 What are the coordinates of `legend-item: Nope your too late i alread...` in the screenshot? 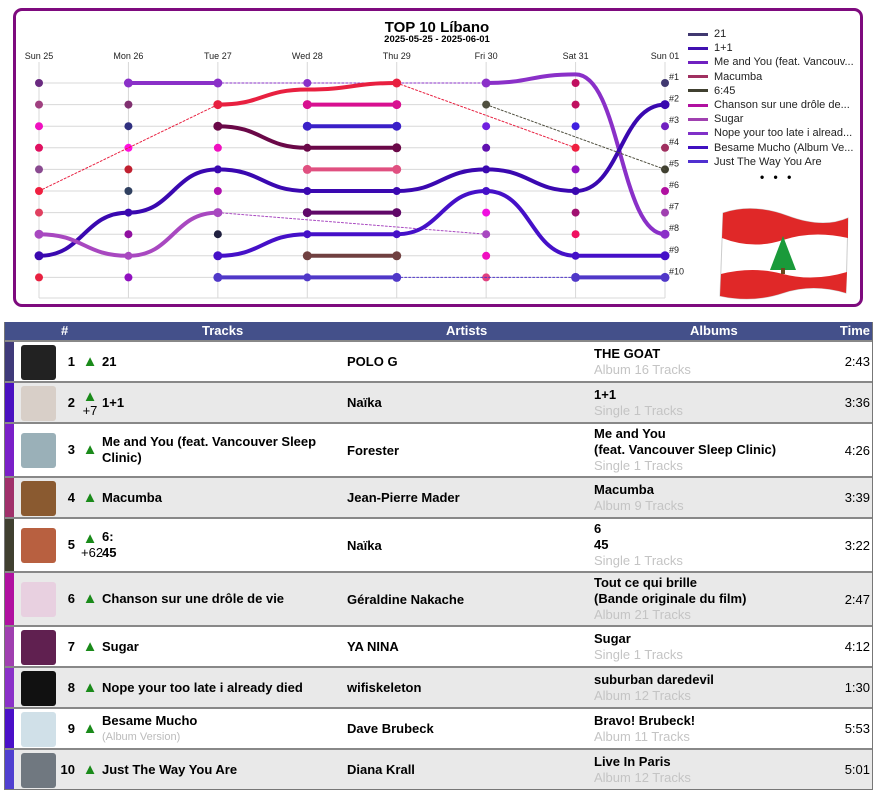 It's located at (771, 133).